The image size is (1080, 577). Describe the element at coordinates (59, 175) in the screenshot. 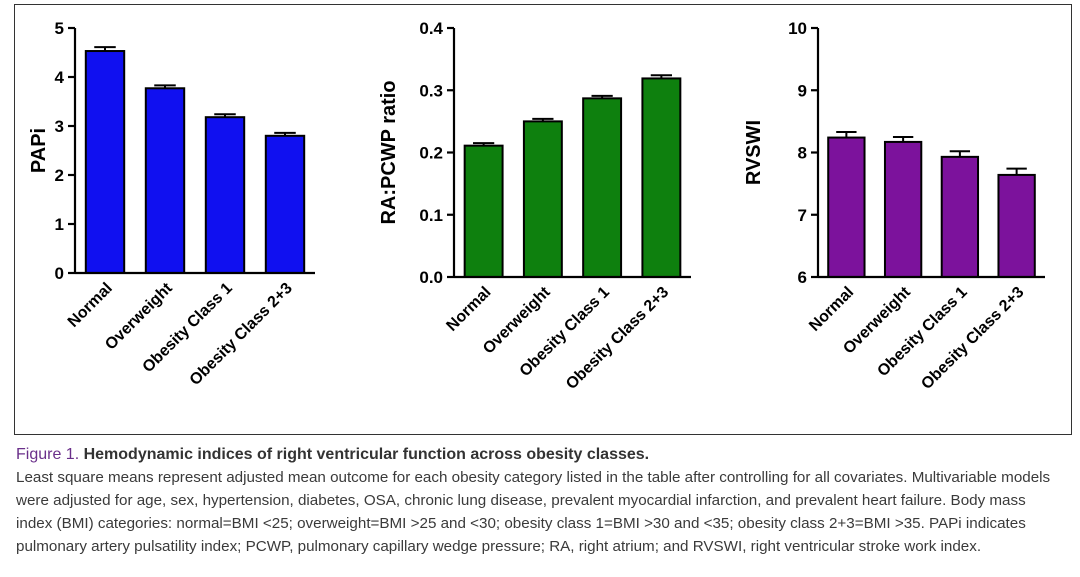

I see `chart1-ytick-label-3: 2` at that location.